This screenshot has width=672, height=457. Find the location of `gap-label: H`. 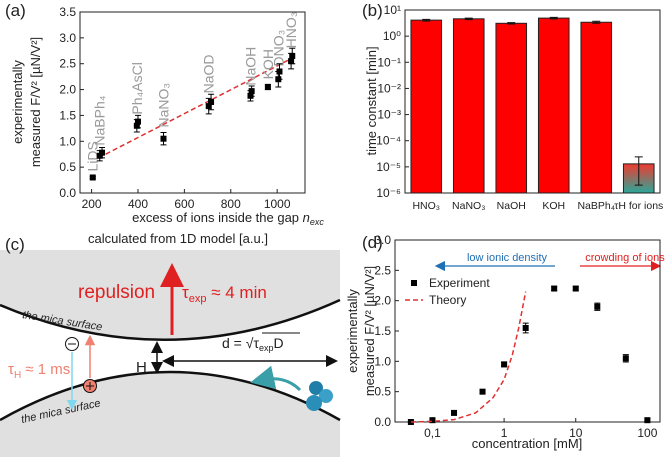

gap-label: H is located at coordinates (141, 367).